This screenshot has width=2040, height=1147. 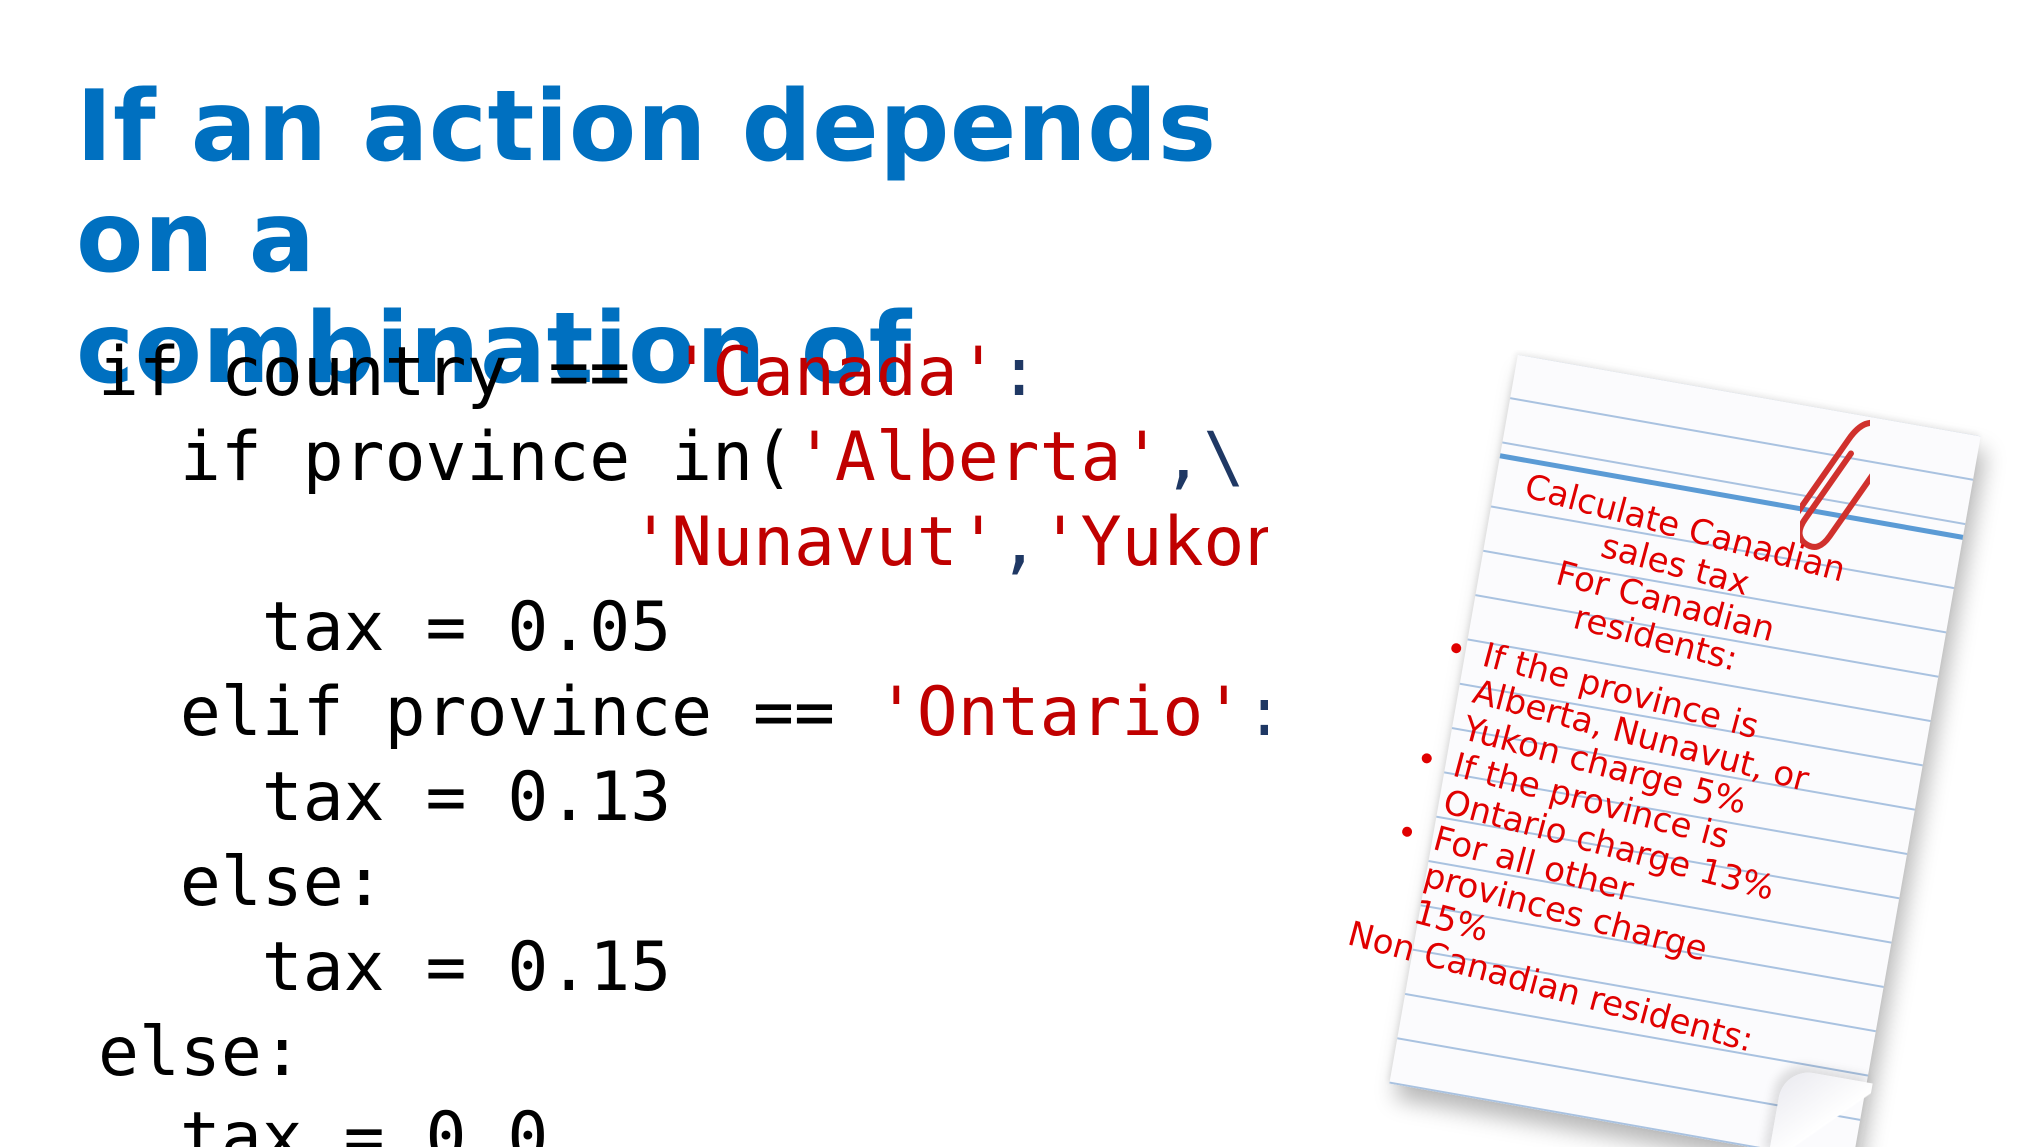 What do you see at coordinates (385, 967) in the screenshot?
I see `code-token: tax = 0.15` at bounding box center [385, 967].